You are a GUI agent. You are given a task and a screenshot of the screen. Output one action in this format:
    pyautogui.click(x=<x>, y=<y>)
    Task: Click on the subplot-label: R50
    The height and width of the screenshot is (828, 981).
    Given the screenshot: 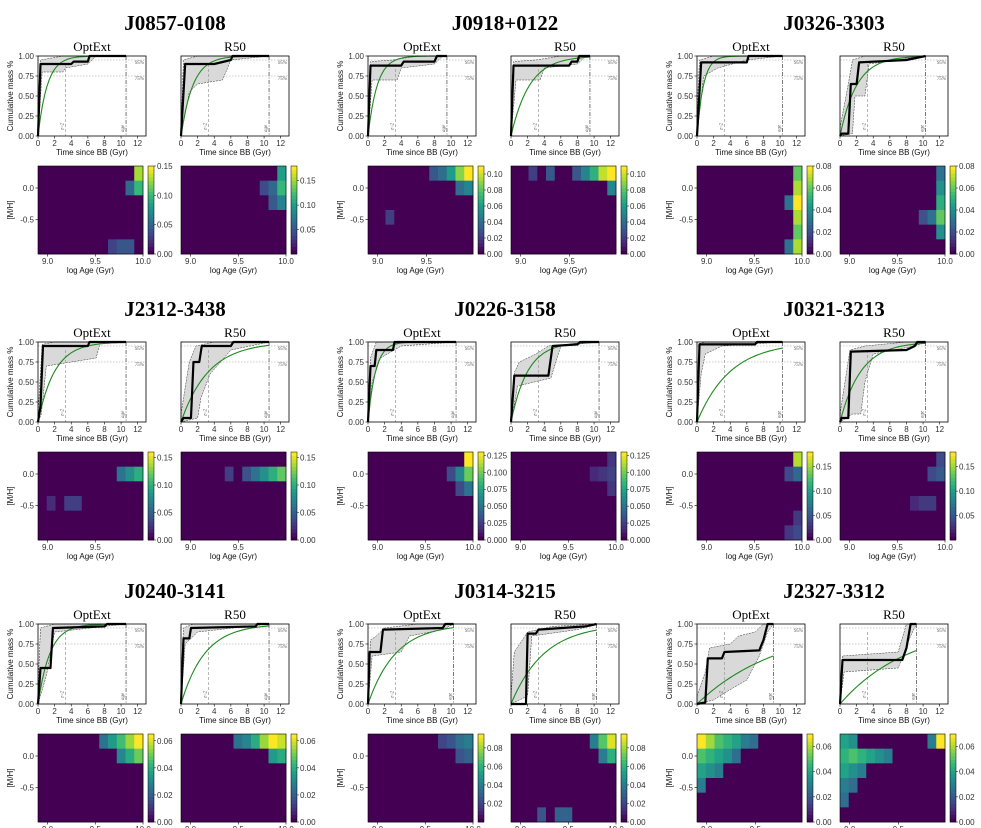 What is the action you would take?
    pyautogui.click(x=235, y=332)
    